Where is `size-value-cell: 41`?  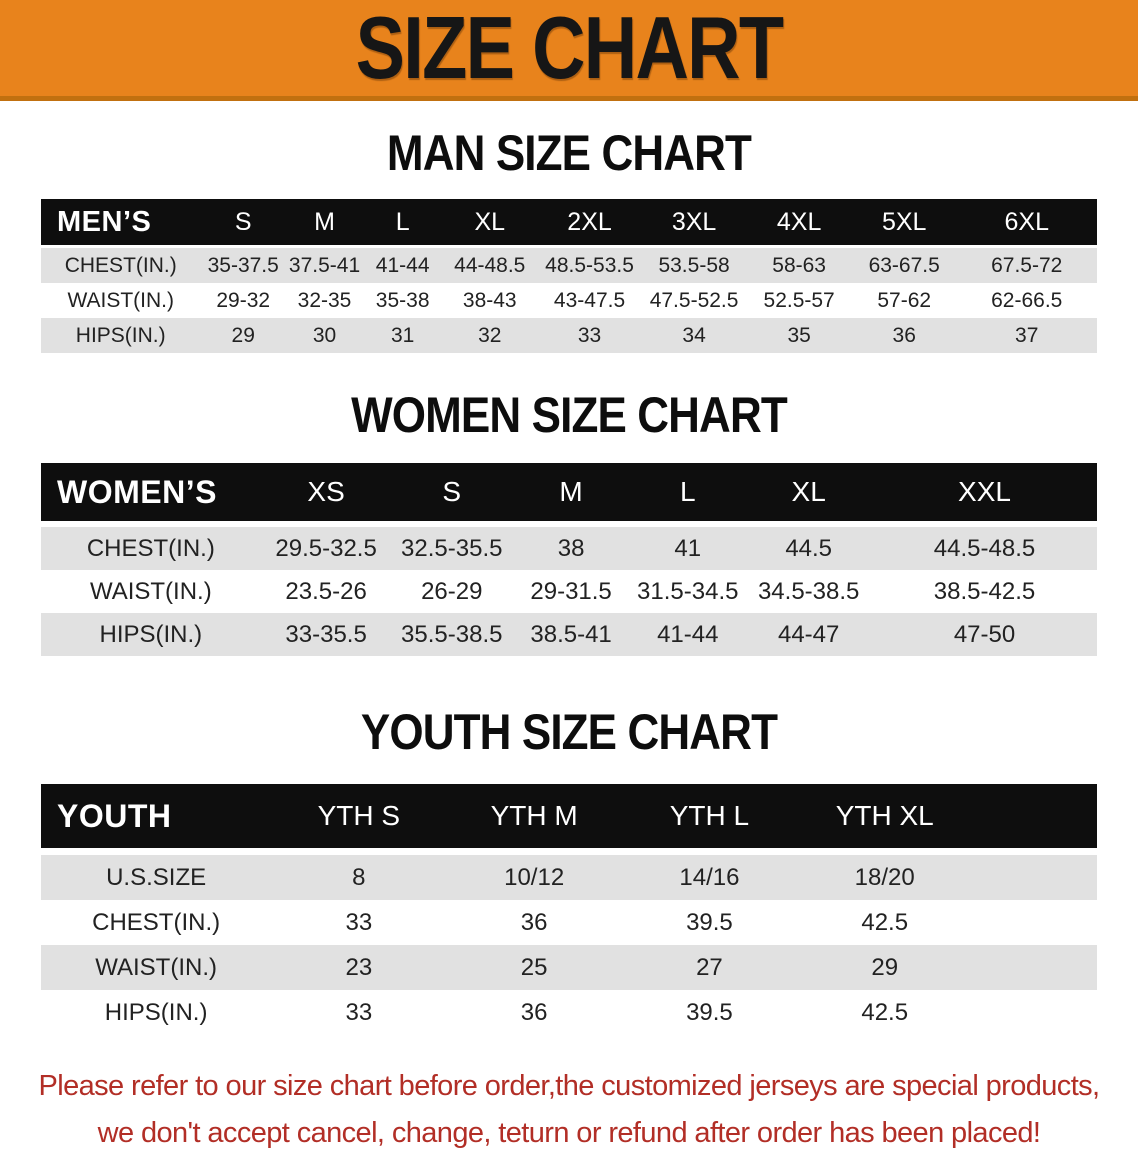
size-value-cell: 41 is located at coordinates (688, 547).